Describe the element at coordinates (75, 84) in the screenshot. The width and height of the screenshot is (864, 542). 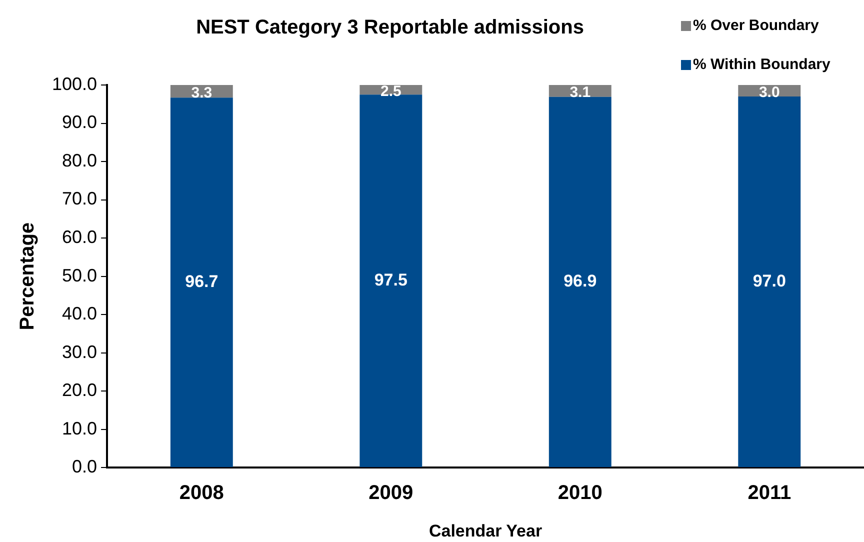
I see `y-tick-label: 100.0` at that location.